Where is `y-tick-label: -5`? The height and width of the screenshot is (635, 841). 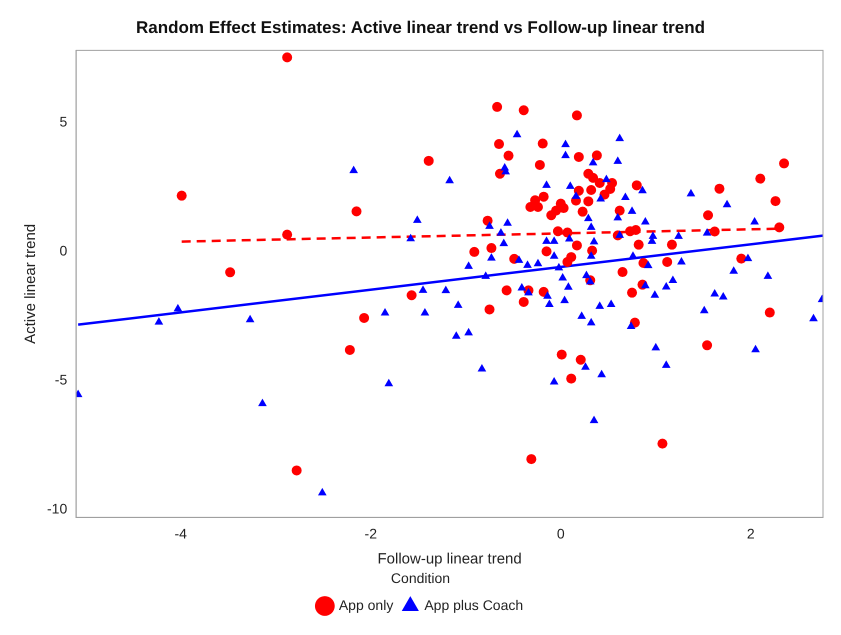
y-tick-label: -5 is located at coordinates (61, 380).